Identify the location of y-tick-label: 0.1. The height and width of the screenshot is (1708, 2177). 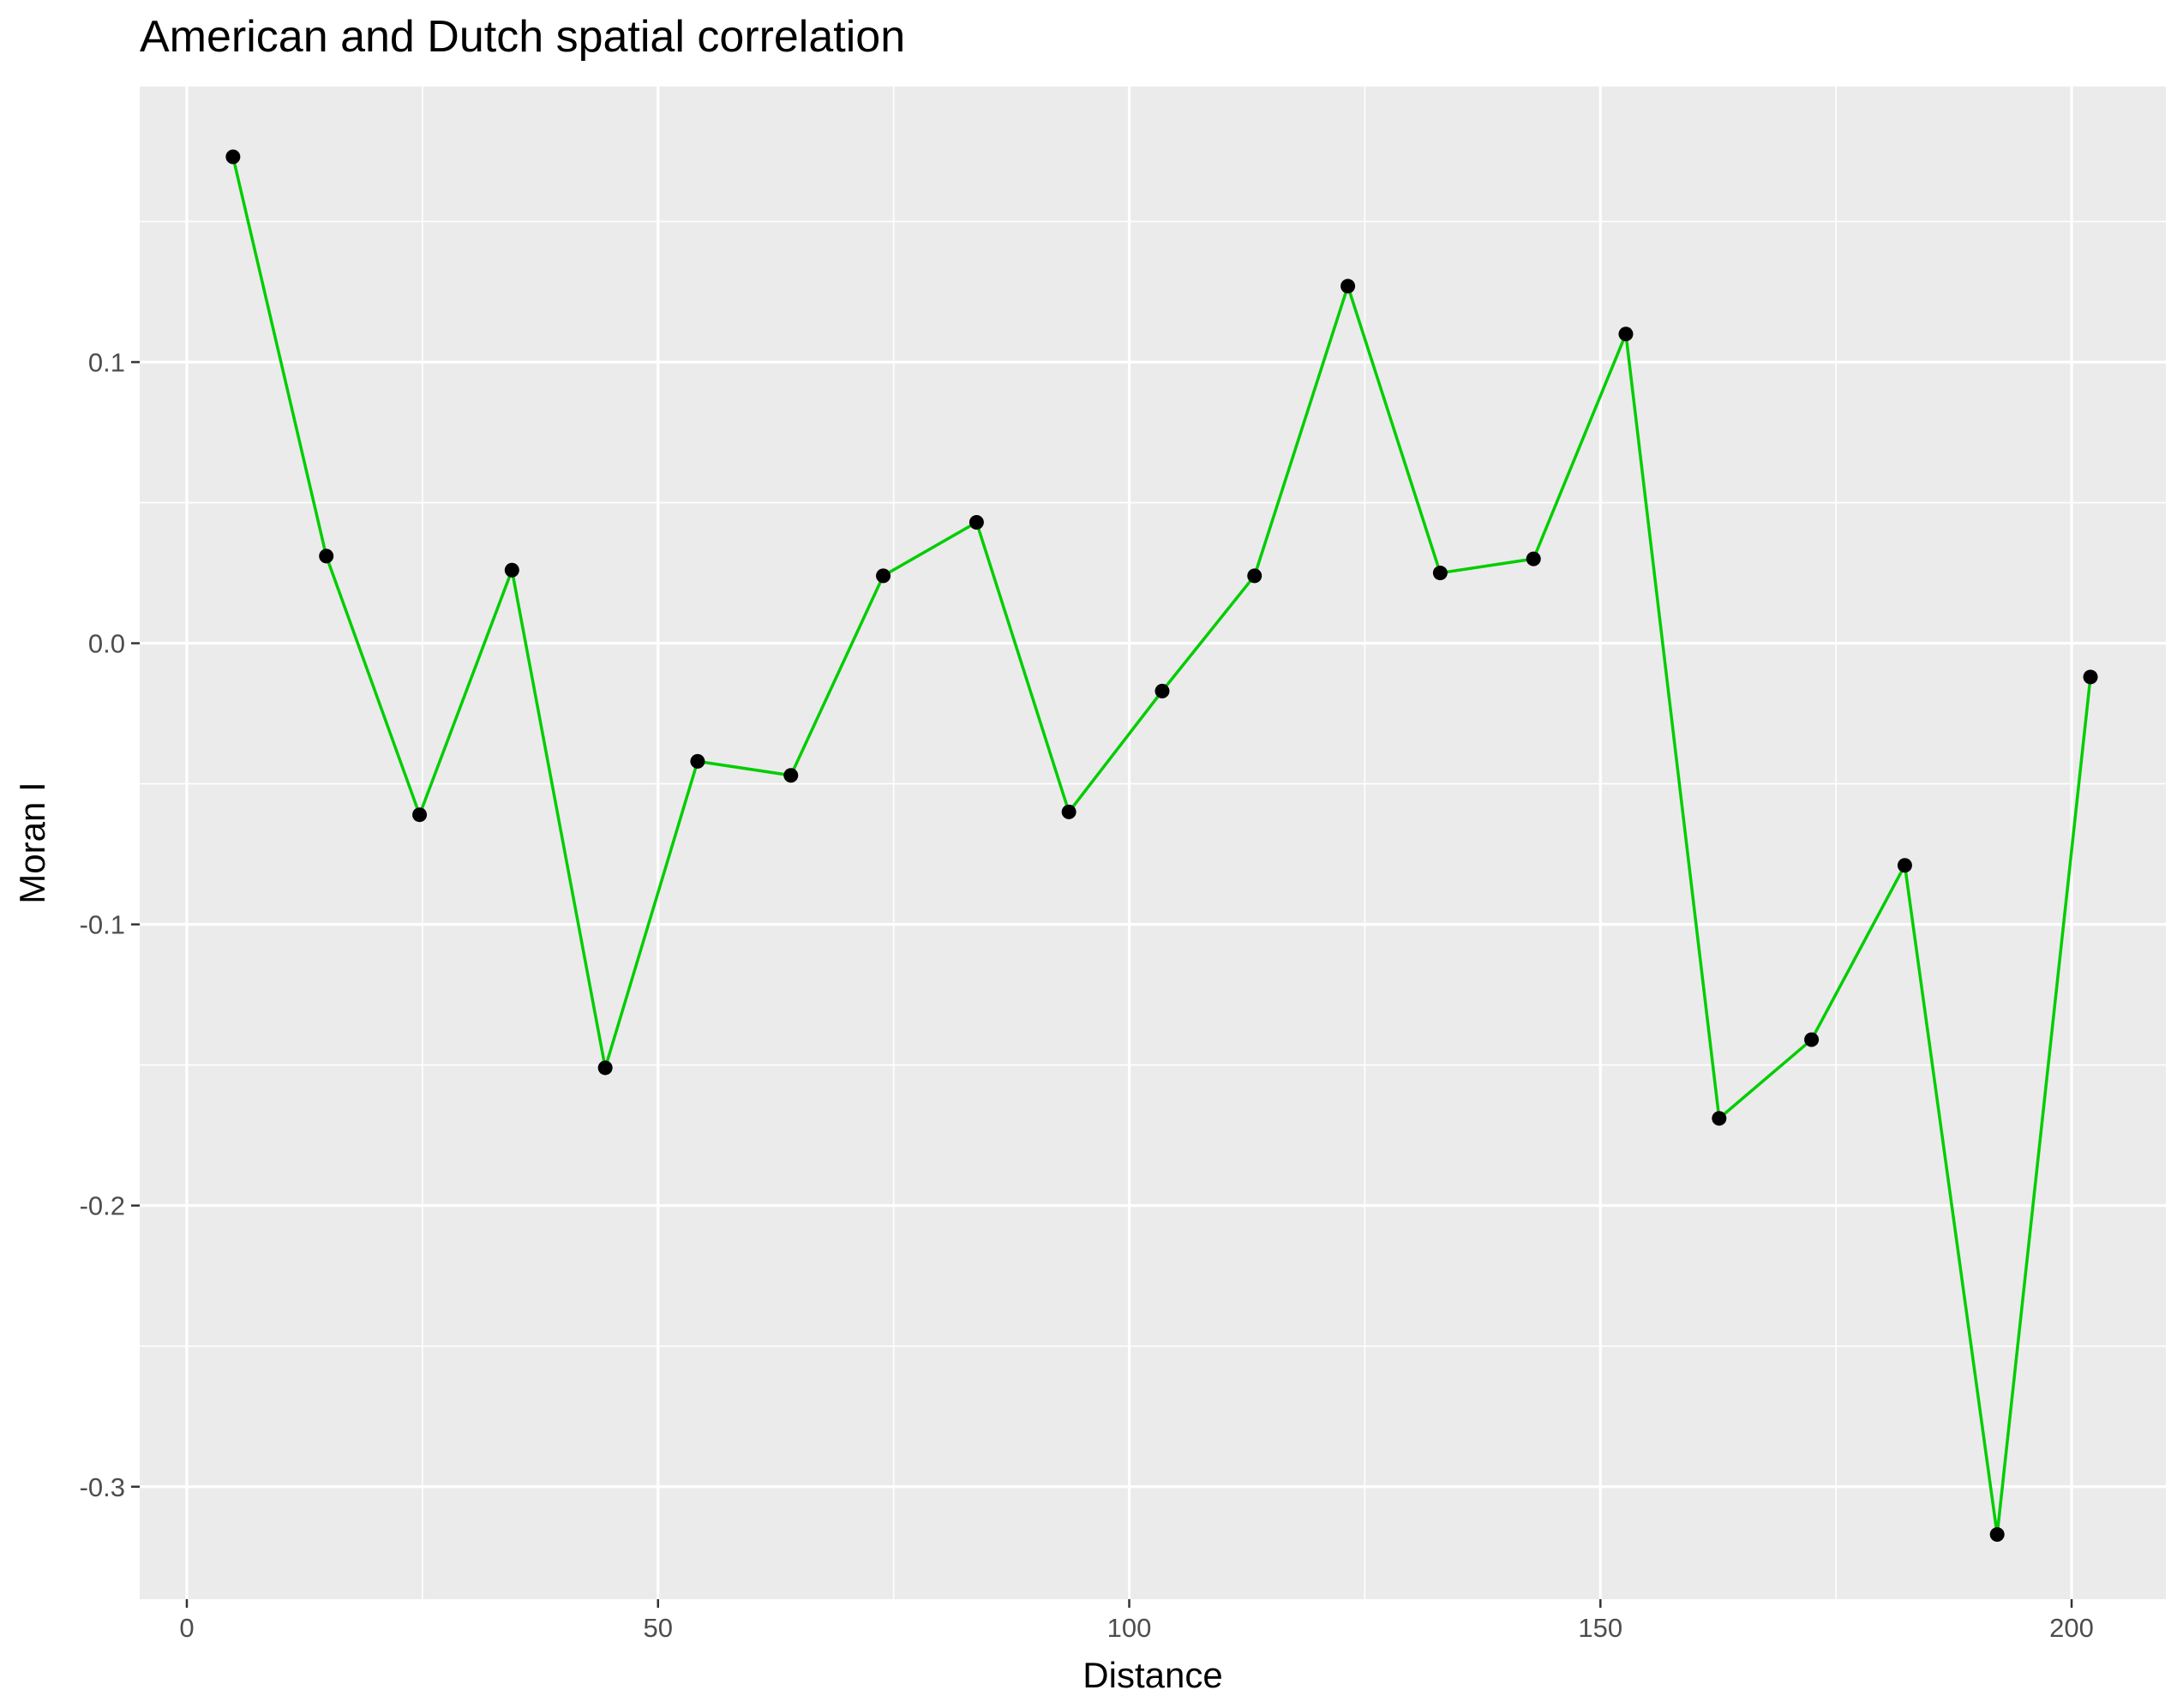
(106, 363).